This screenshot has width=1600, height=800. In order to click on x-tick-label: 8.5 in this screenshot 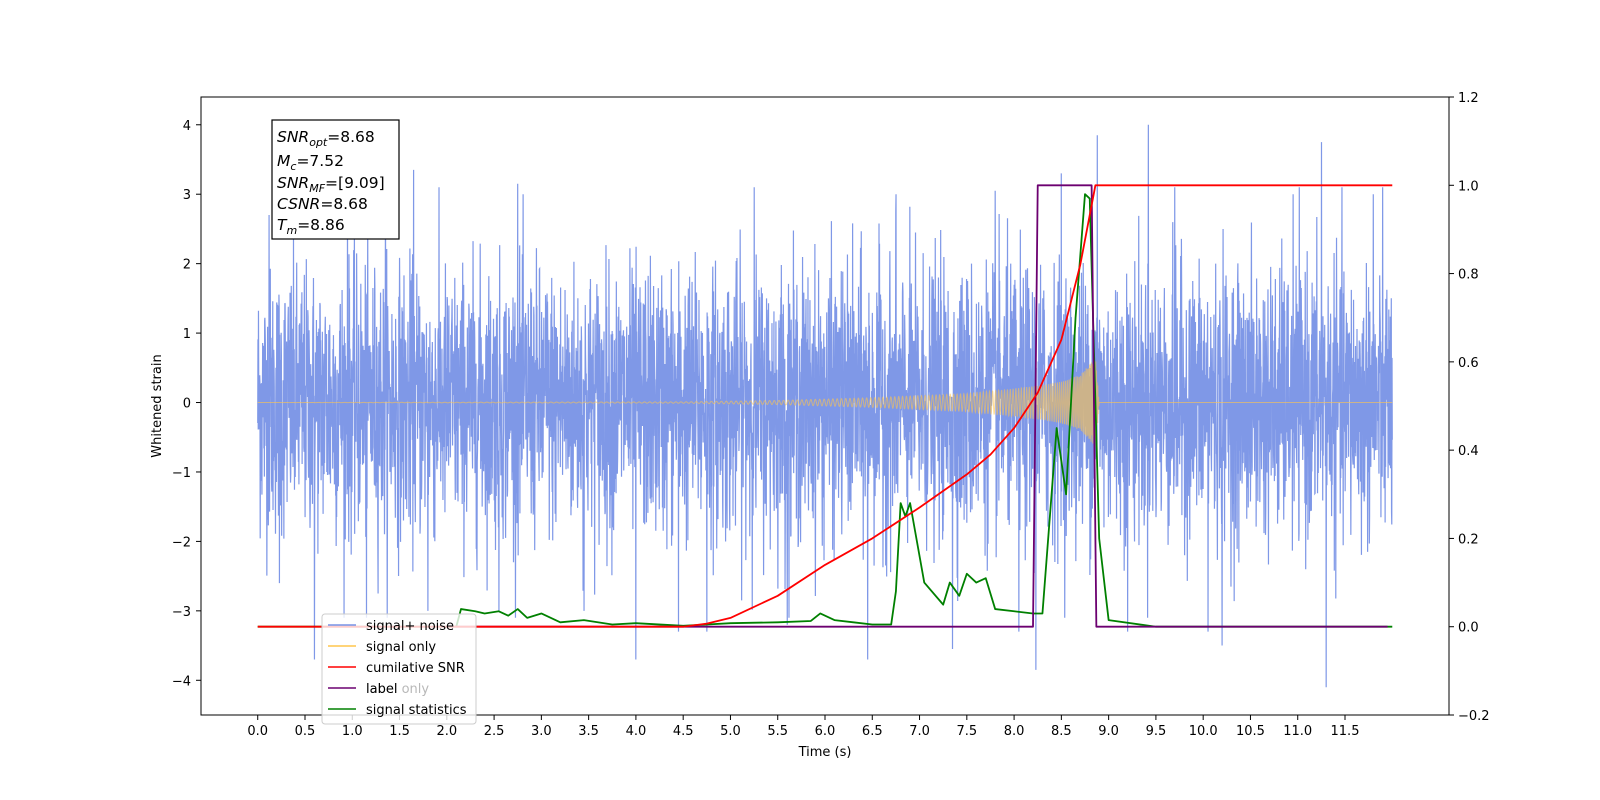, I will do `click(1061, 731)`.